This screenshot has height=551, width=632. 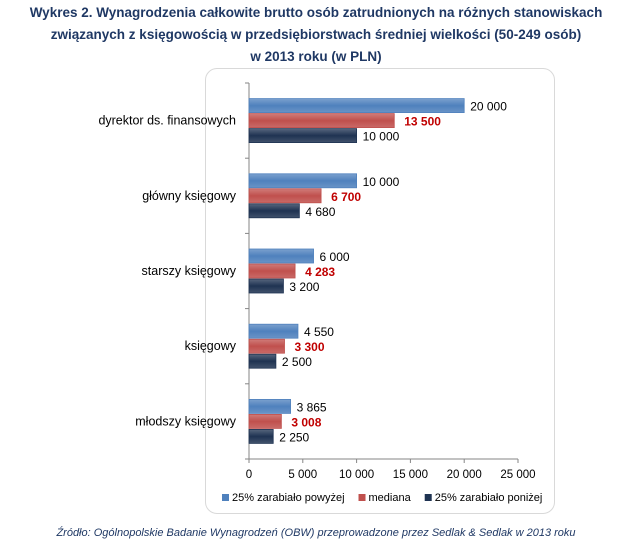 What do you see at coordinates (306, 422) in the screenshot?
I see `data-label: 3 008` at bounding box center [306, 422].